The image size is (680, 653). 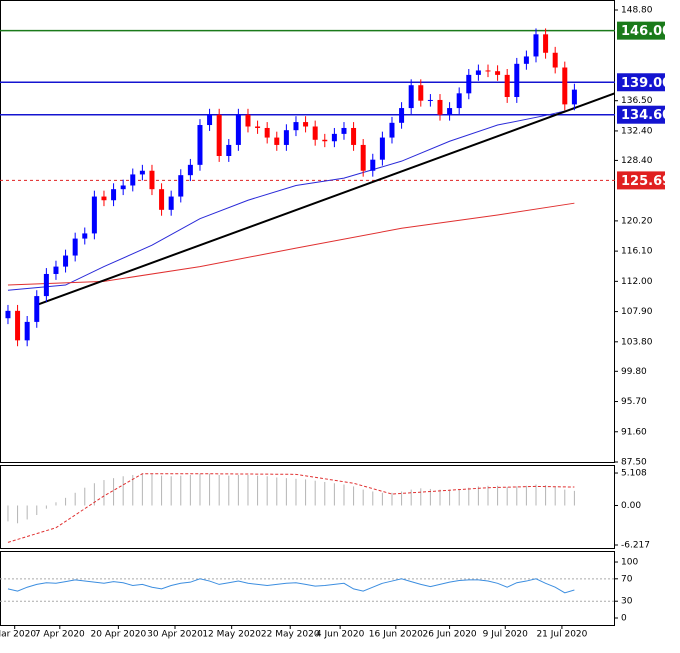 I want to click on y-tick-label: 148.80, so click(x=637, y=11).